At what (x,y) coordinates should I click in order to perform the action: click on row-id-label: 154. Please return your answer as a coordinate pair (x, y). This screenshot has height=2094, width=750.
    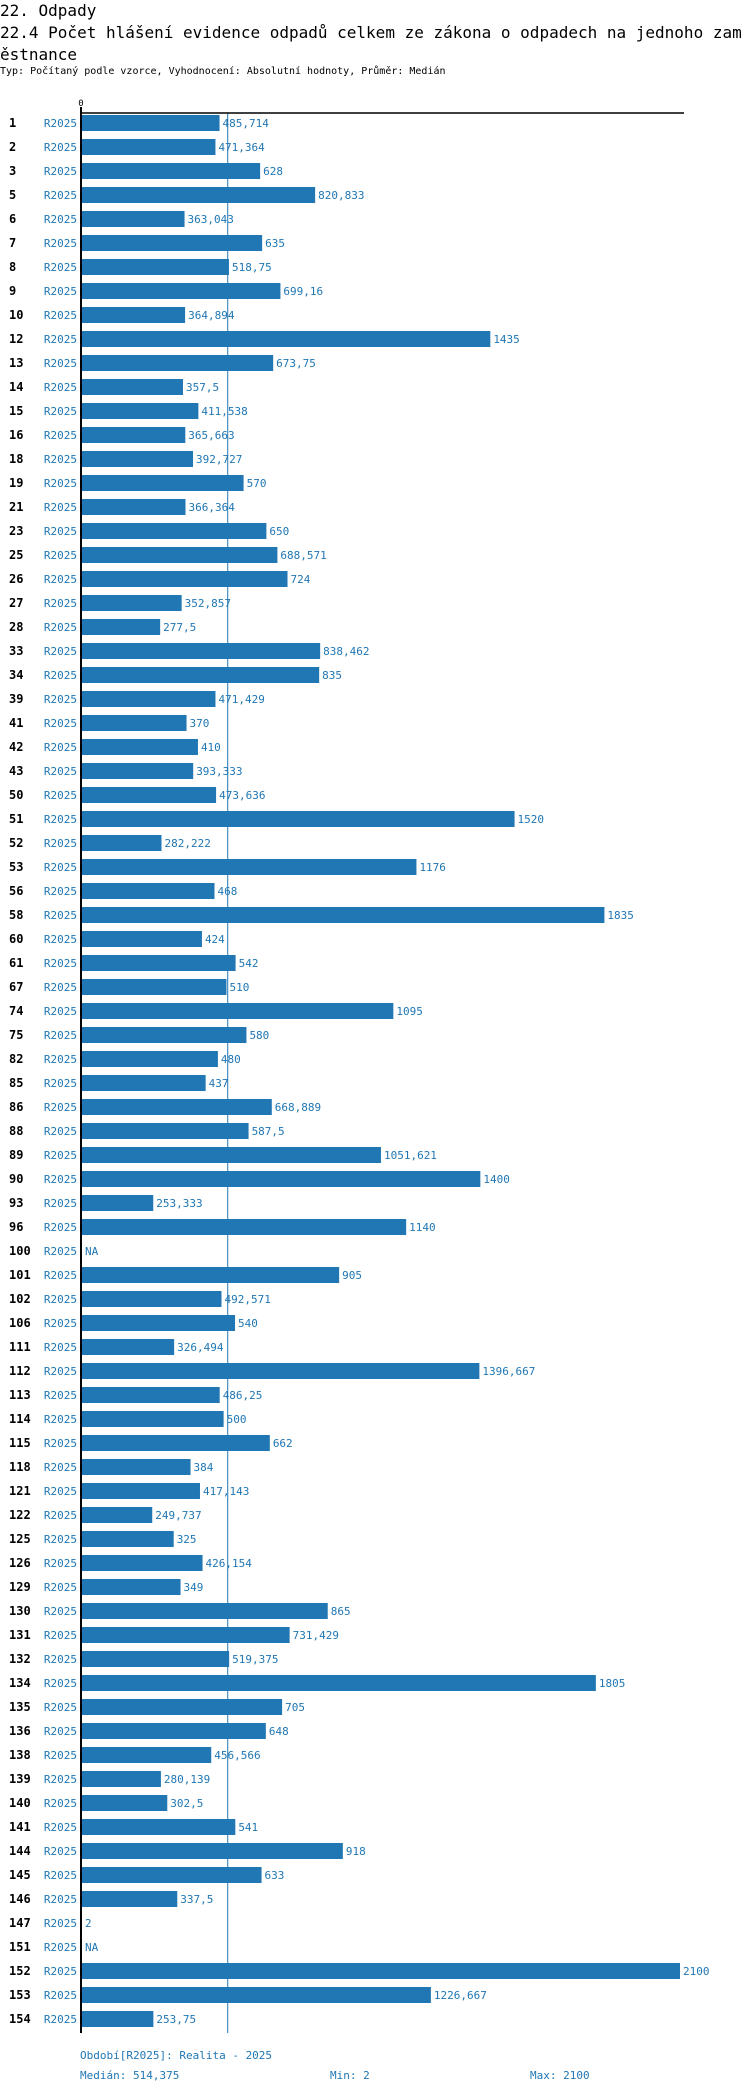
    Looking at the image, I should click on (20, 2019).